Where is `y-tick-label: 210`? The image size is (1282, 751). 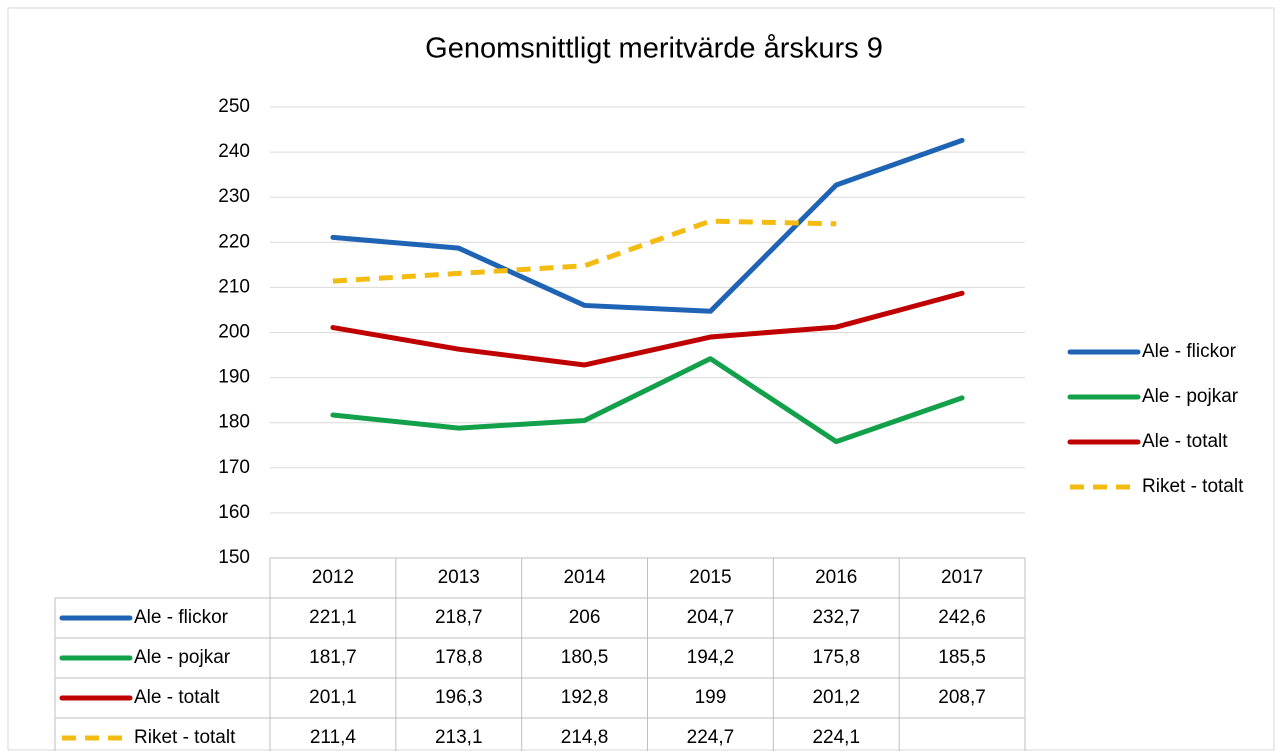 y-tick-label: 210 is located at coordinates (234, 286).